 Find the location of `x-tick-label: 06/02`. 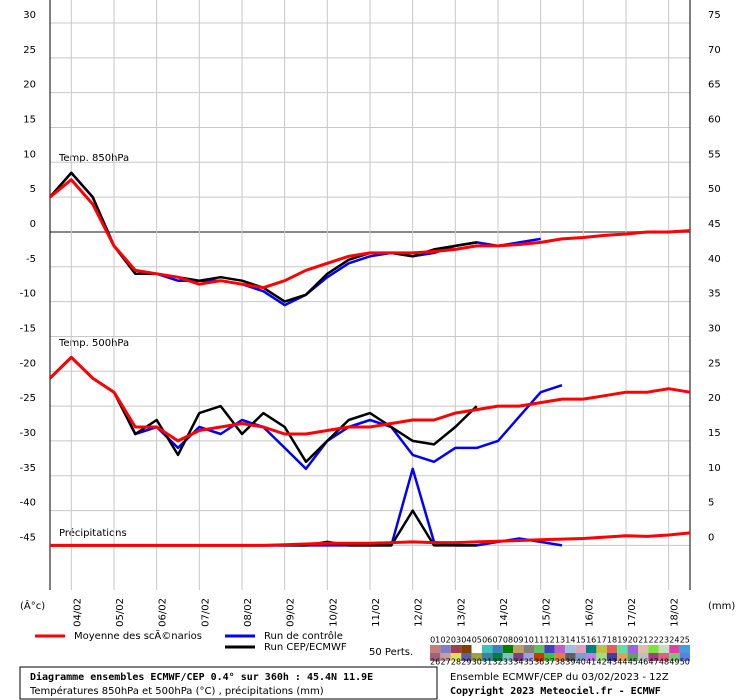

x-tick-label: 06/02 is located at coordinates (163, 612).